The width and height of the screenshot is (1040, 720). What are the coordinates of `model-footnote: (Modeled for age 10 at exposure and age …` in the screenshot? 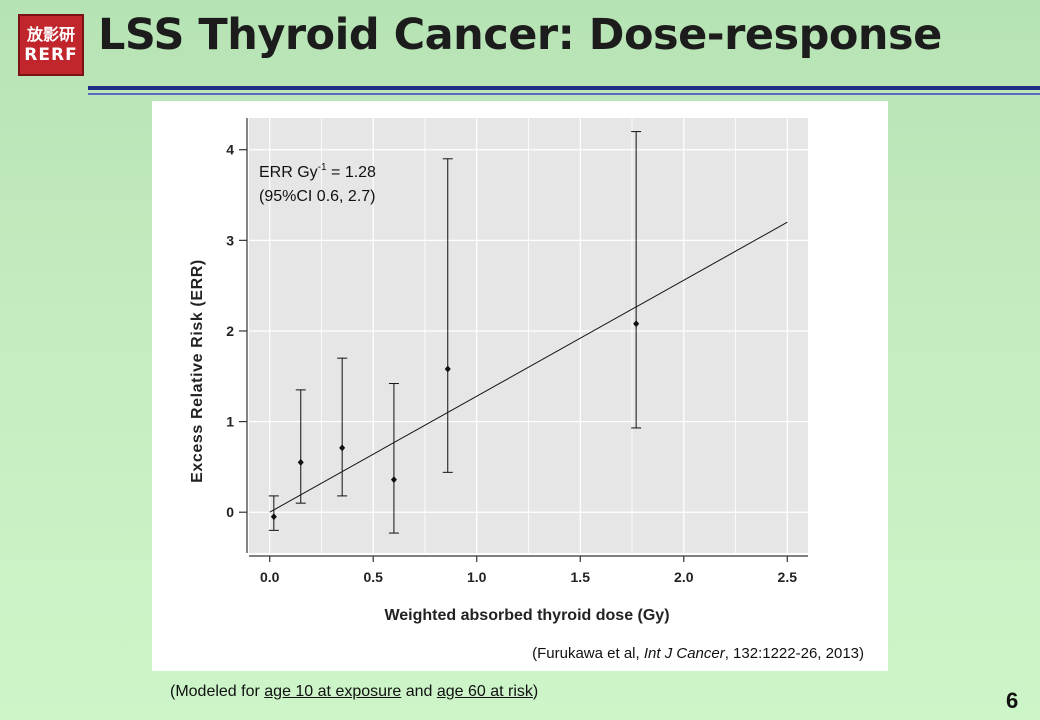 It's located at (354, 691).